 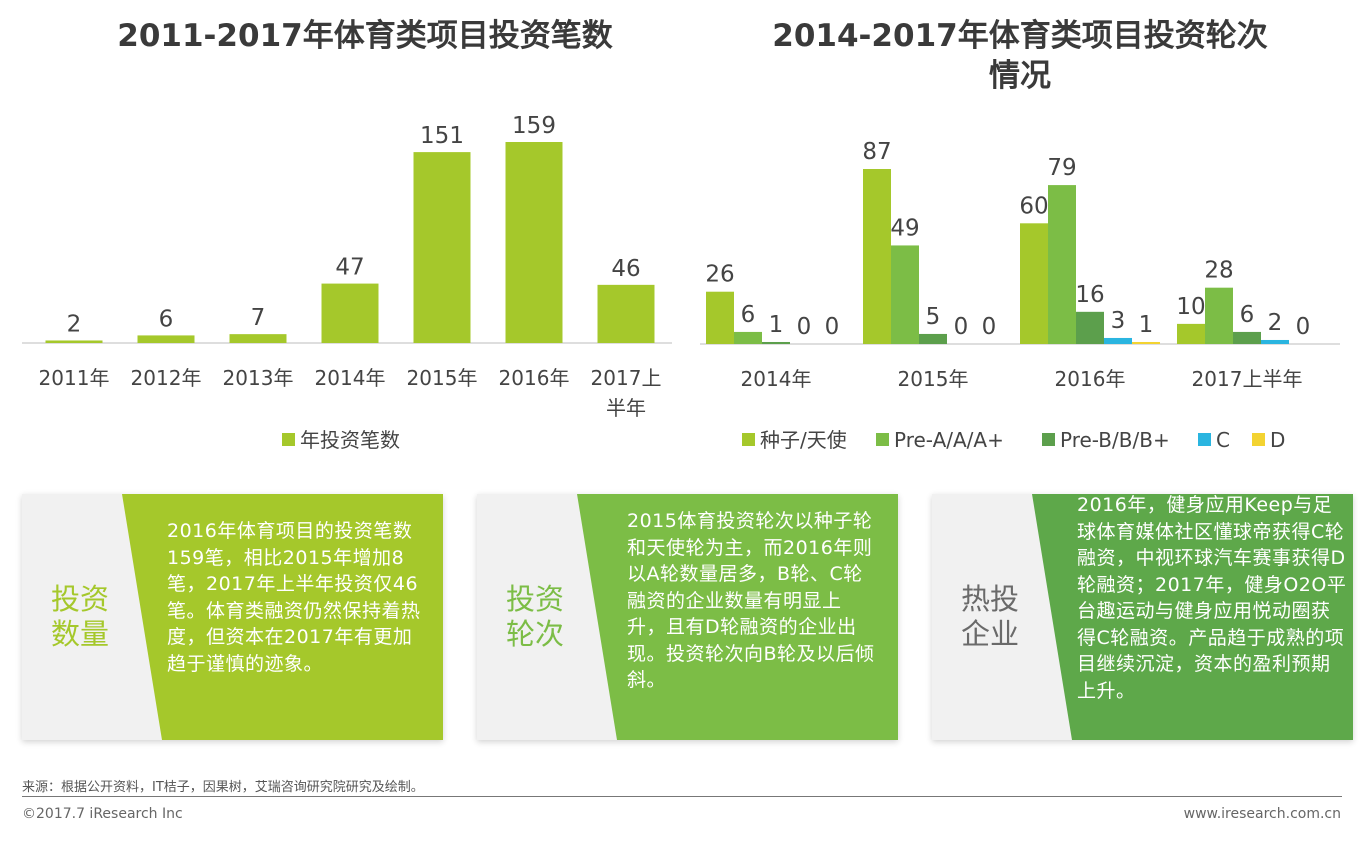 I want to click on source-note: 来源：根据公开资料，IT桔子，因果树，艾瑞咨询研究院研究及绘制。, so click(x=223, y=787).